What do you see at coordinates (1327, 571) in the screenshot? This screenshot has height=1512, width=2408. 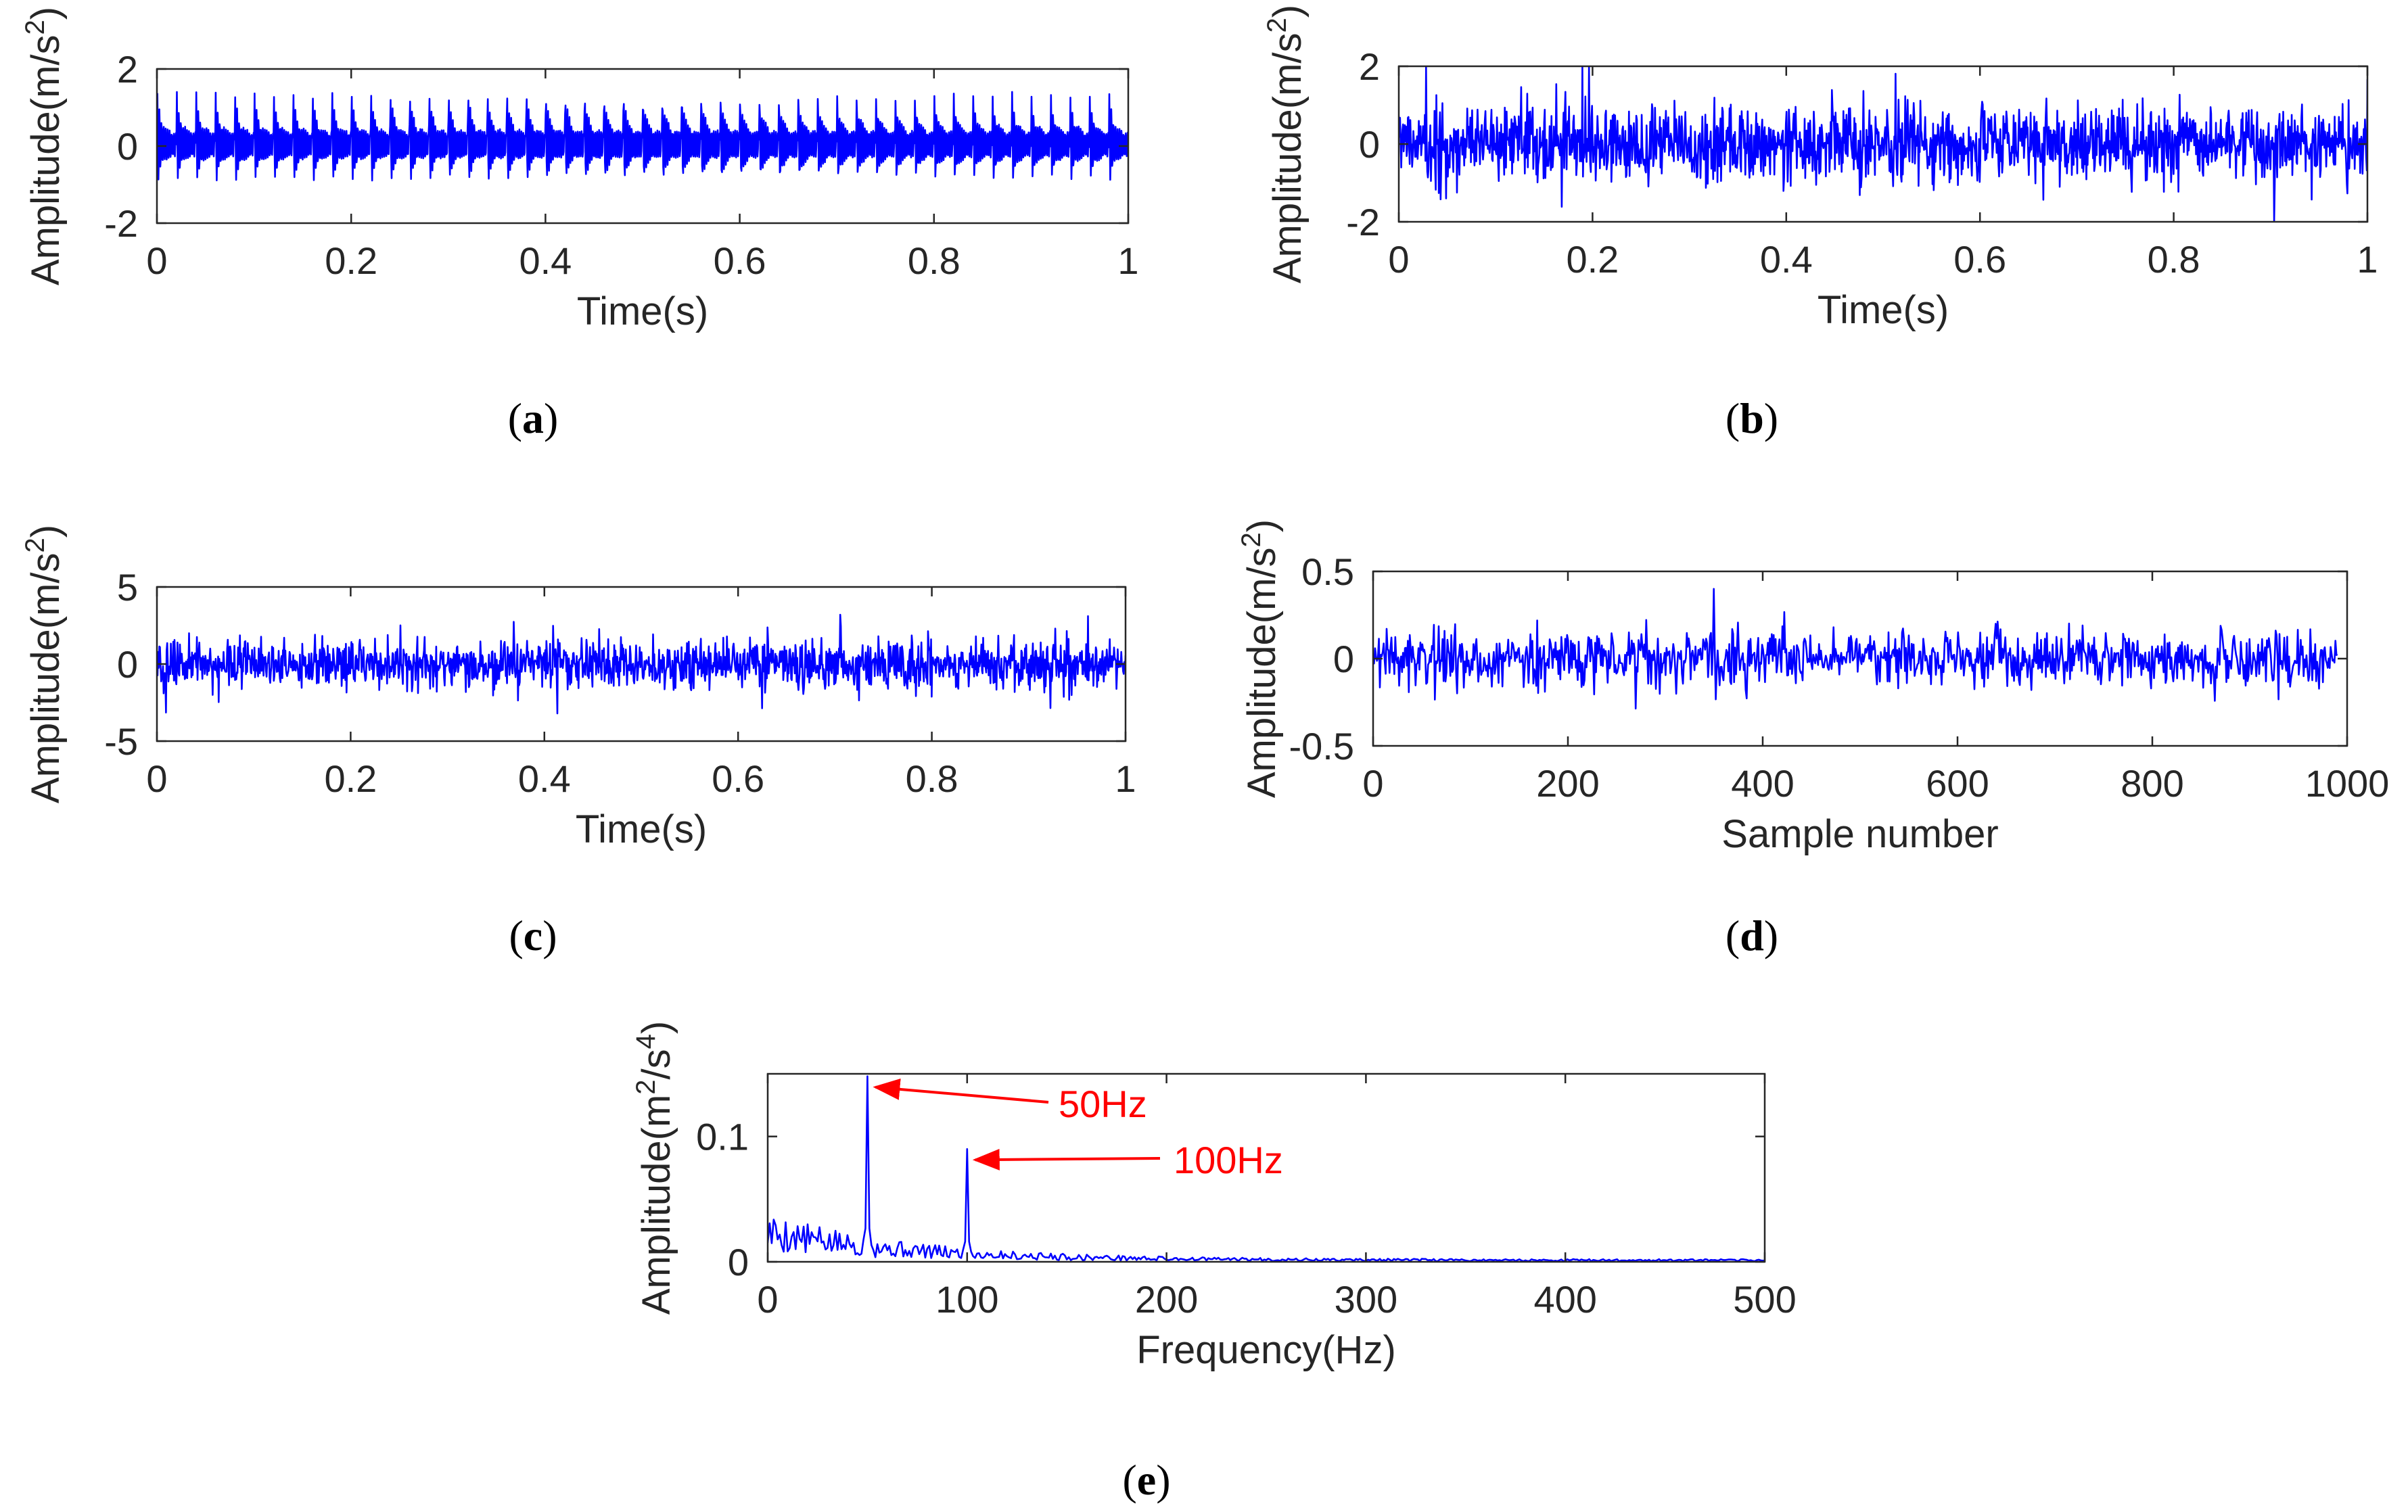 I see `y-tick-label: 0.5` at bounding box center [1327, 571].